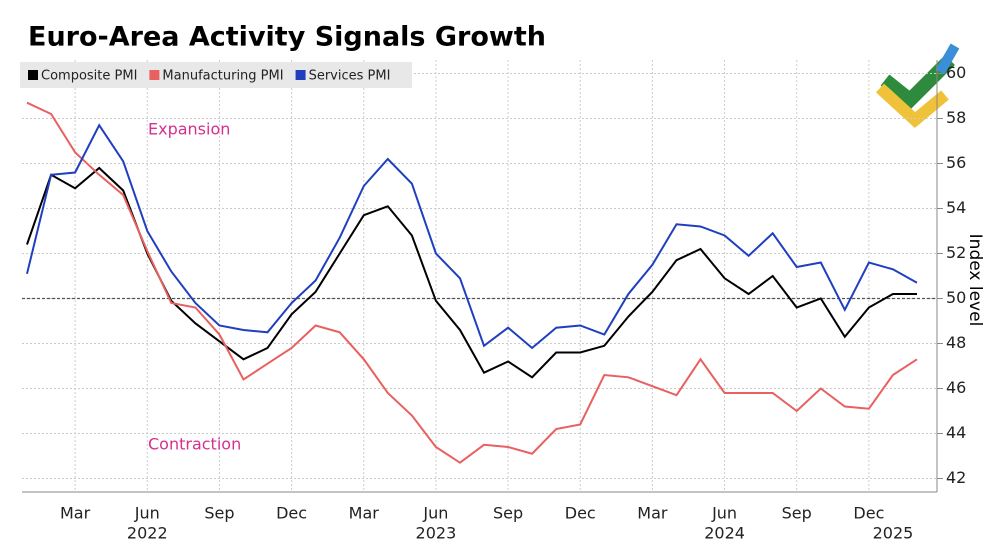  Describe the element at coordinates (436, 533) in the screenshot. I see `x-year-label: 2023` at that location.